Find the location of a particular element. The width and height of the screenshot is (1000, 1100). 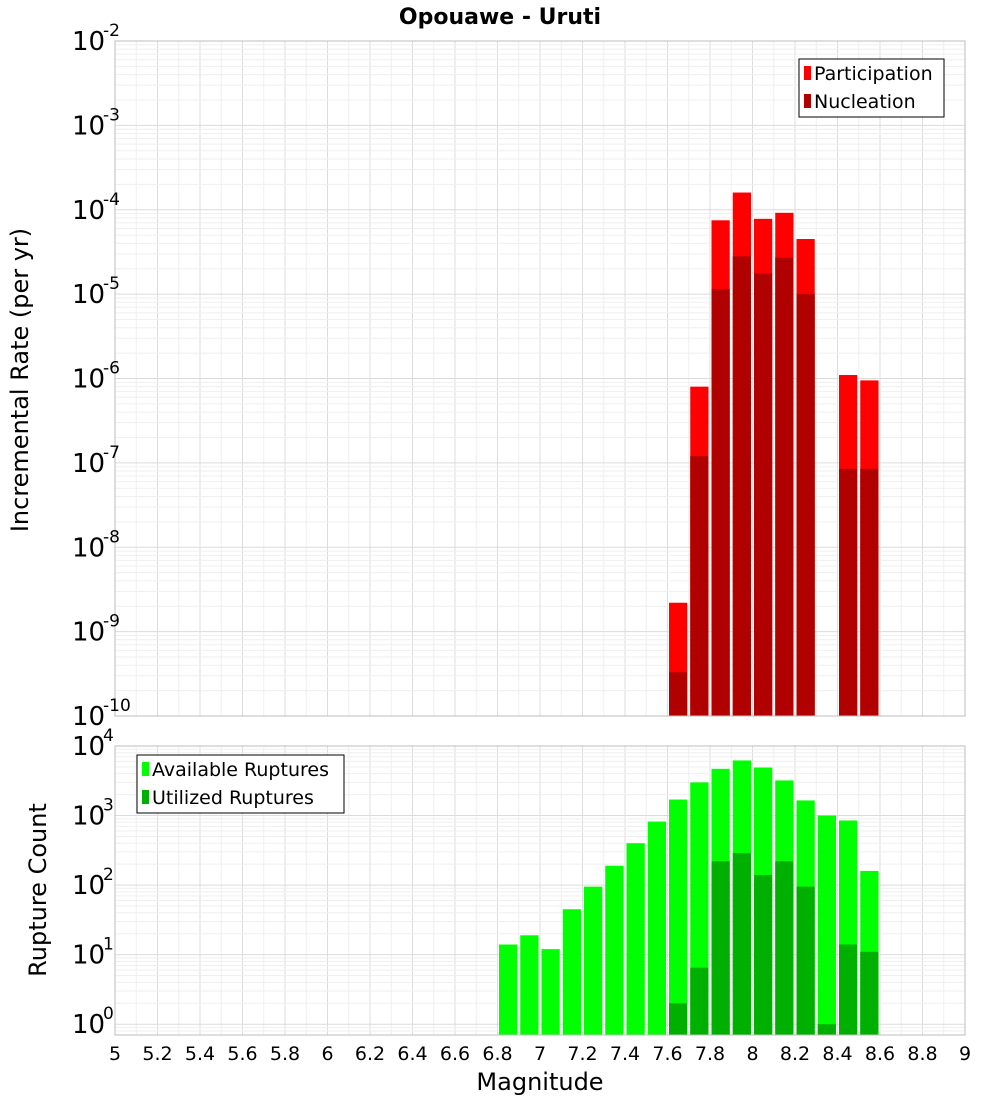

y-tick-exponent: -5 is located at coordinates (111, 284).